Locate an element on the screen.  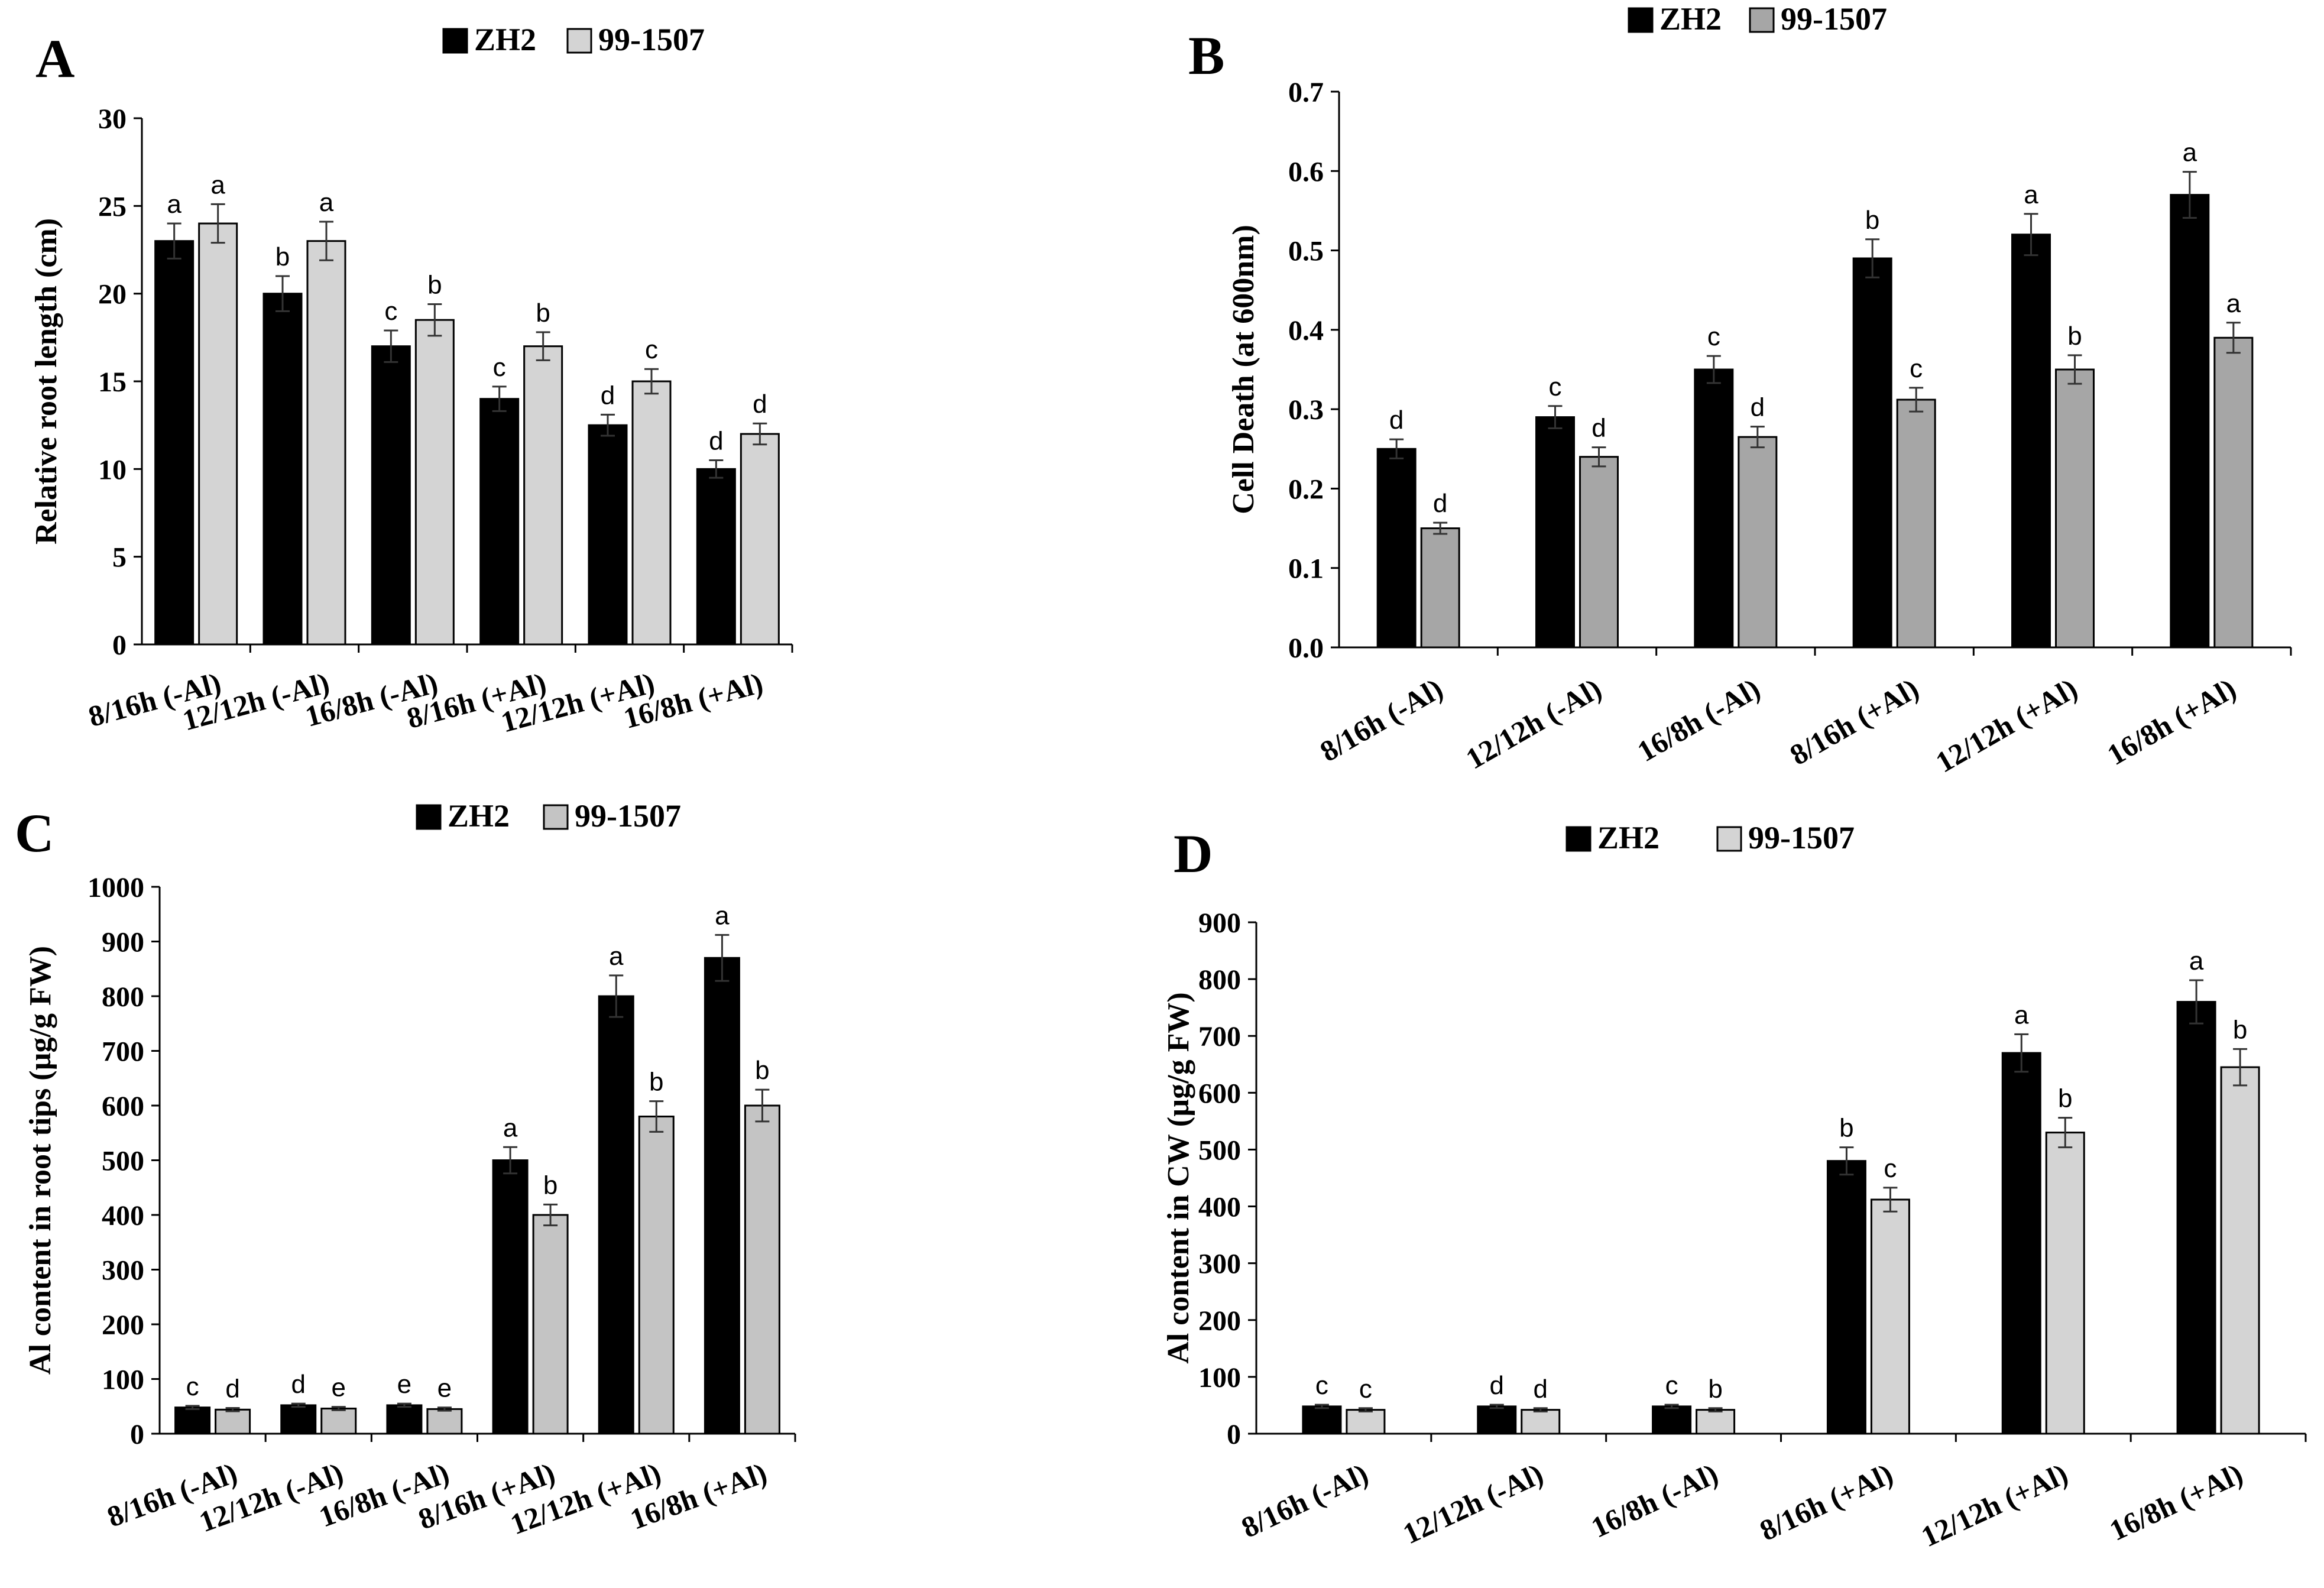
y-tick-label: 300 is located at coordinates (1219, 1264).